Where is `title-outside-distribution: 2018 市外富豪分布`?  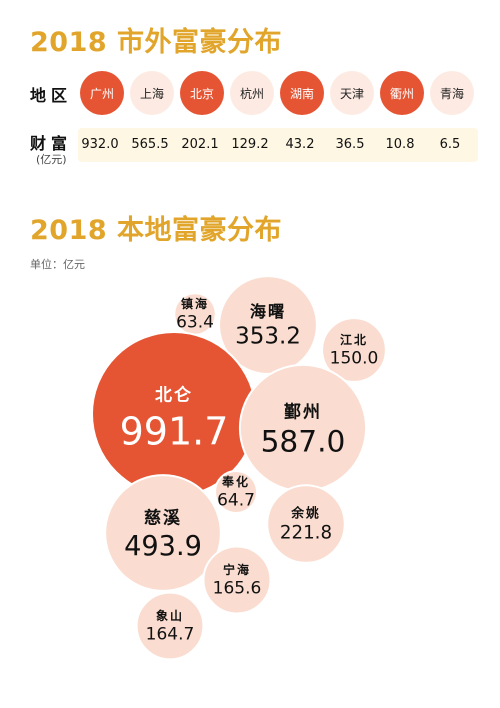 title-outside-distribution: 2018 市外富豪分布 is located at coordinates (156, 42).